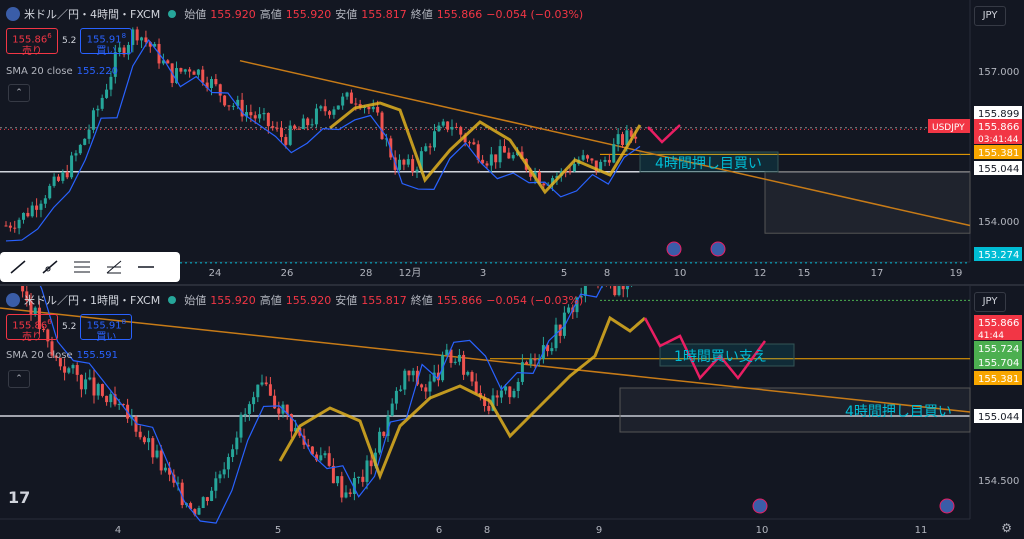 This screenshot has width=1024, height=539. I want to click on low-label: 安値, so click(346, 300).